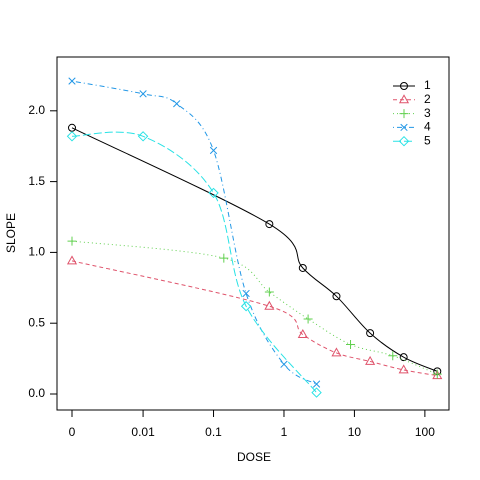 The height and width of the screenshot is (480, 480). What do you see at coordinates (425, 432) in the screenshot?
I see `x-tick-label: 100` at bounding box center [425, 432].